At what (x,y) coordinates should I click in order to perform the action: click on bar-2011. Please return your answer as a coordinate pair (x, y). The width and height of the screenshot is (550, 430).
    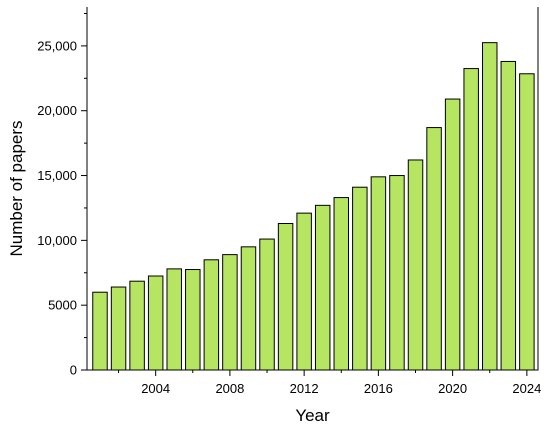
    Looking at the image, I should click on (285, 297).